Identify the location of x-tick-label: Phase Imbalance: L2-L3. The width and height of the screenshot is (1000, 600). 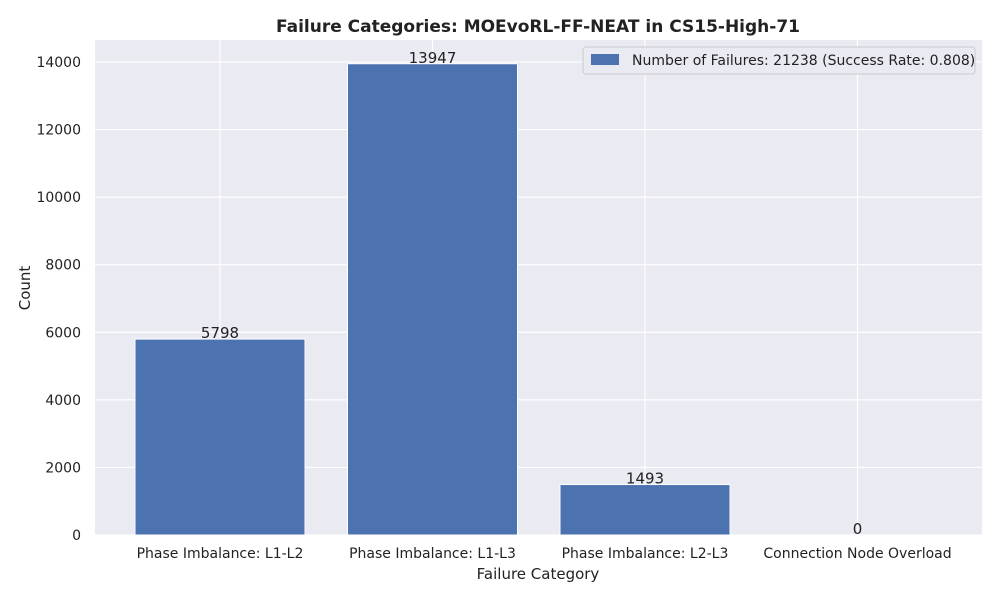
(645, 554).